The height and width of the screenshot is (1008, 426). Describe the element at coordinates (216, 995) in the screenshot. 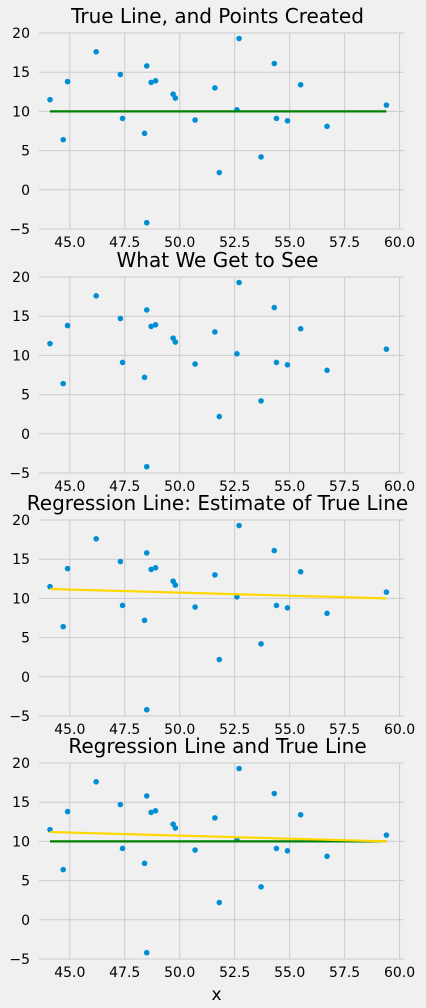

I see `x-axis-label: x` at that location.